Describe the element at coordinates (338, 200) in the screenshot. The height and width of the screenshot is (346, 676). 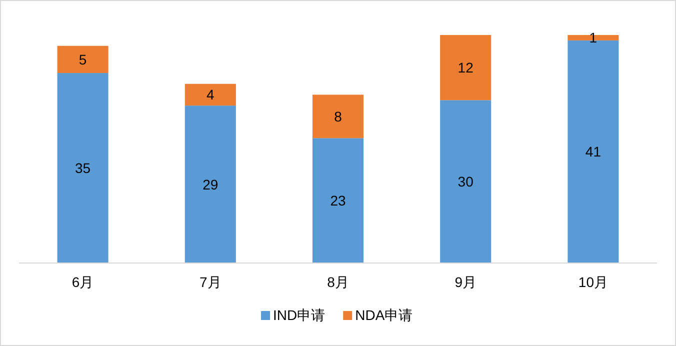
I see `data-label: 23` at that location.